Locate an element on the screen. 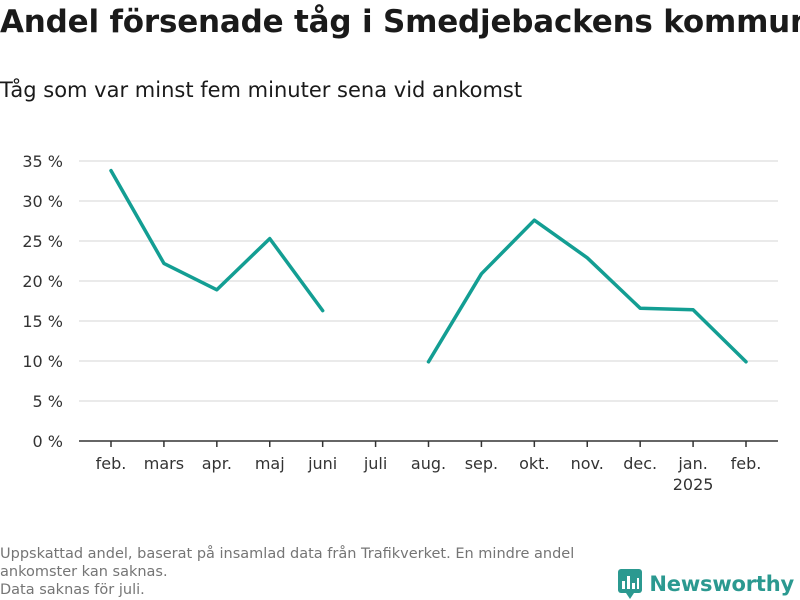 The image size is (800, 600). x-tick-label: juni is located at coordinates (322, 463).